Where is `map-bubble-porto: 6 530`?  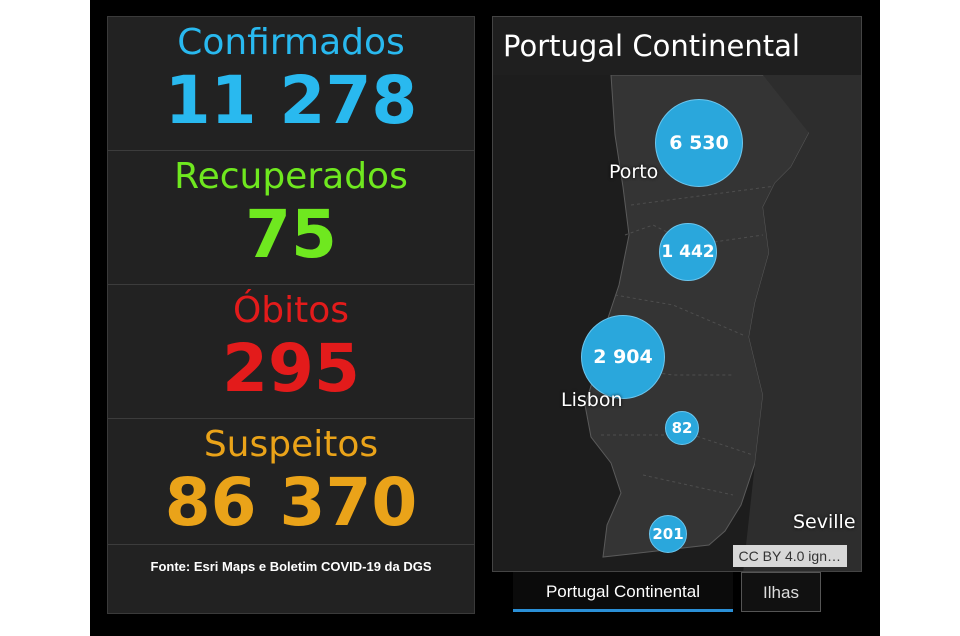 map-bubble-porto: 6 530 is located at coordinates (699, 143).